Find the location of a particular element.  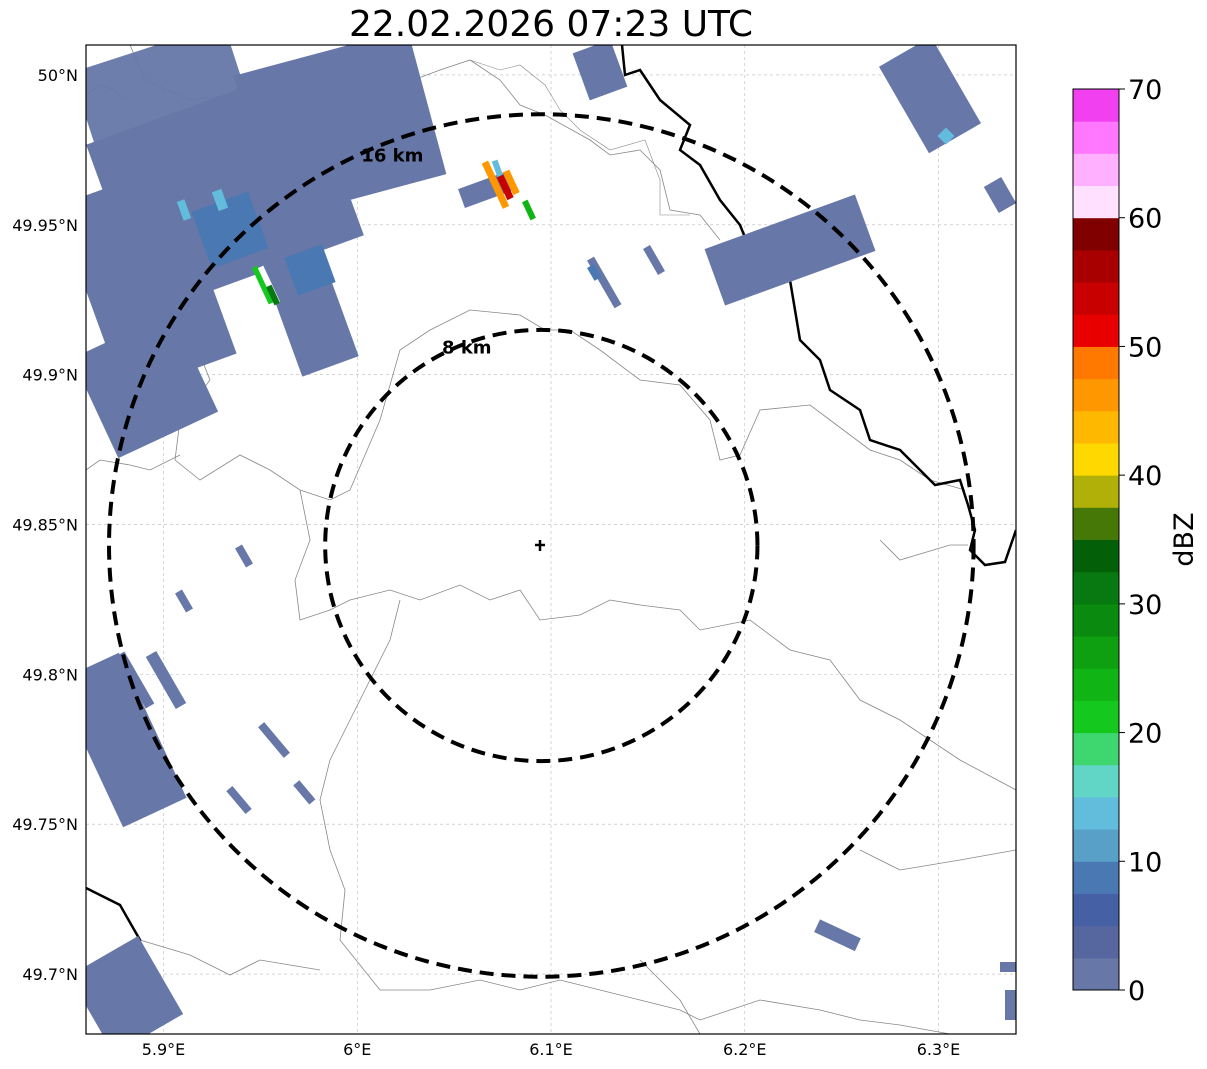

colorbar-label: dBZ is located at coordinates (1184, 539).